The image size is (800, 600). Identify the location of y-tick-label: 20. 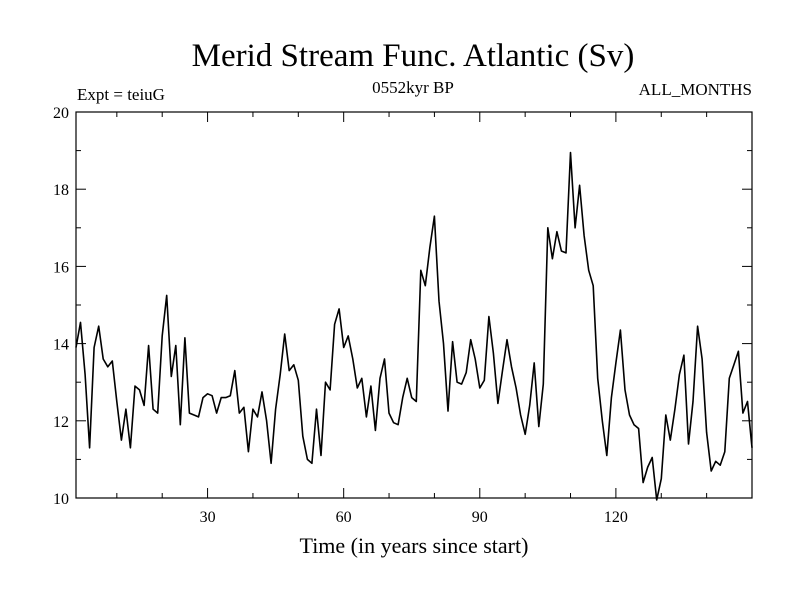
(61, 113).